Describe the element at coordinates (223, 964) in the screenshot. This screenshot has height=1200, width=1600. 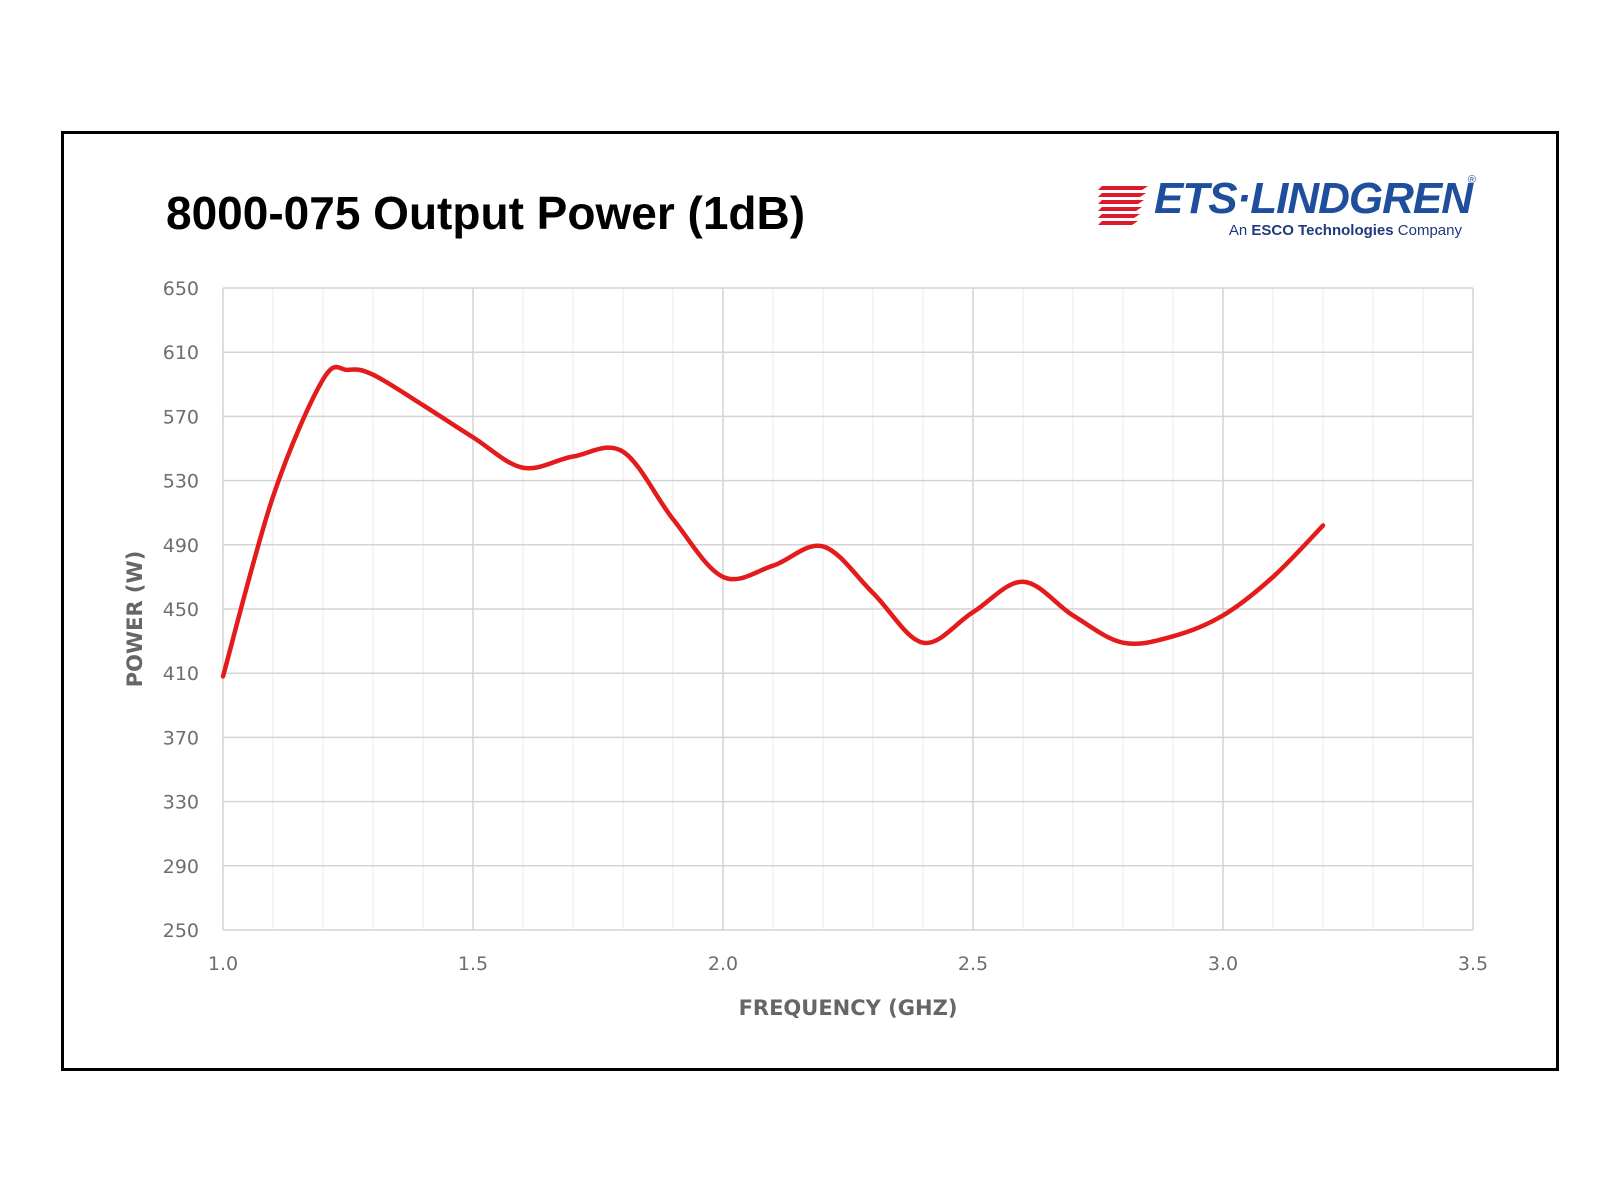
I see `x-tick-label: 1.0` at that location.